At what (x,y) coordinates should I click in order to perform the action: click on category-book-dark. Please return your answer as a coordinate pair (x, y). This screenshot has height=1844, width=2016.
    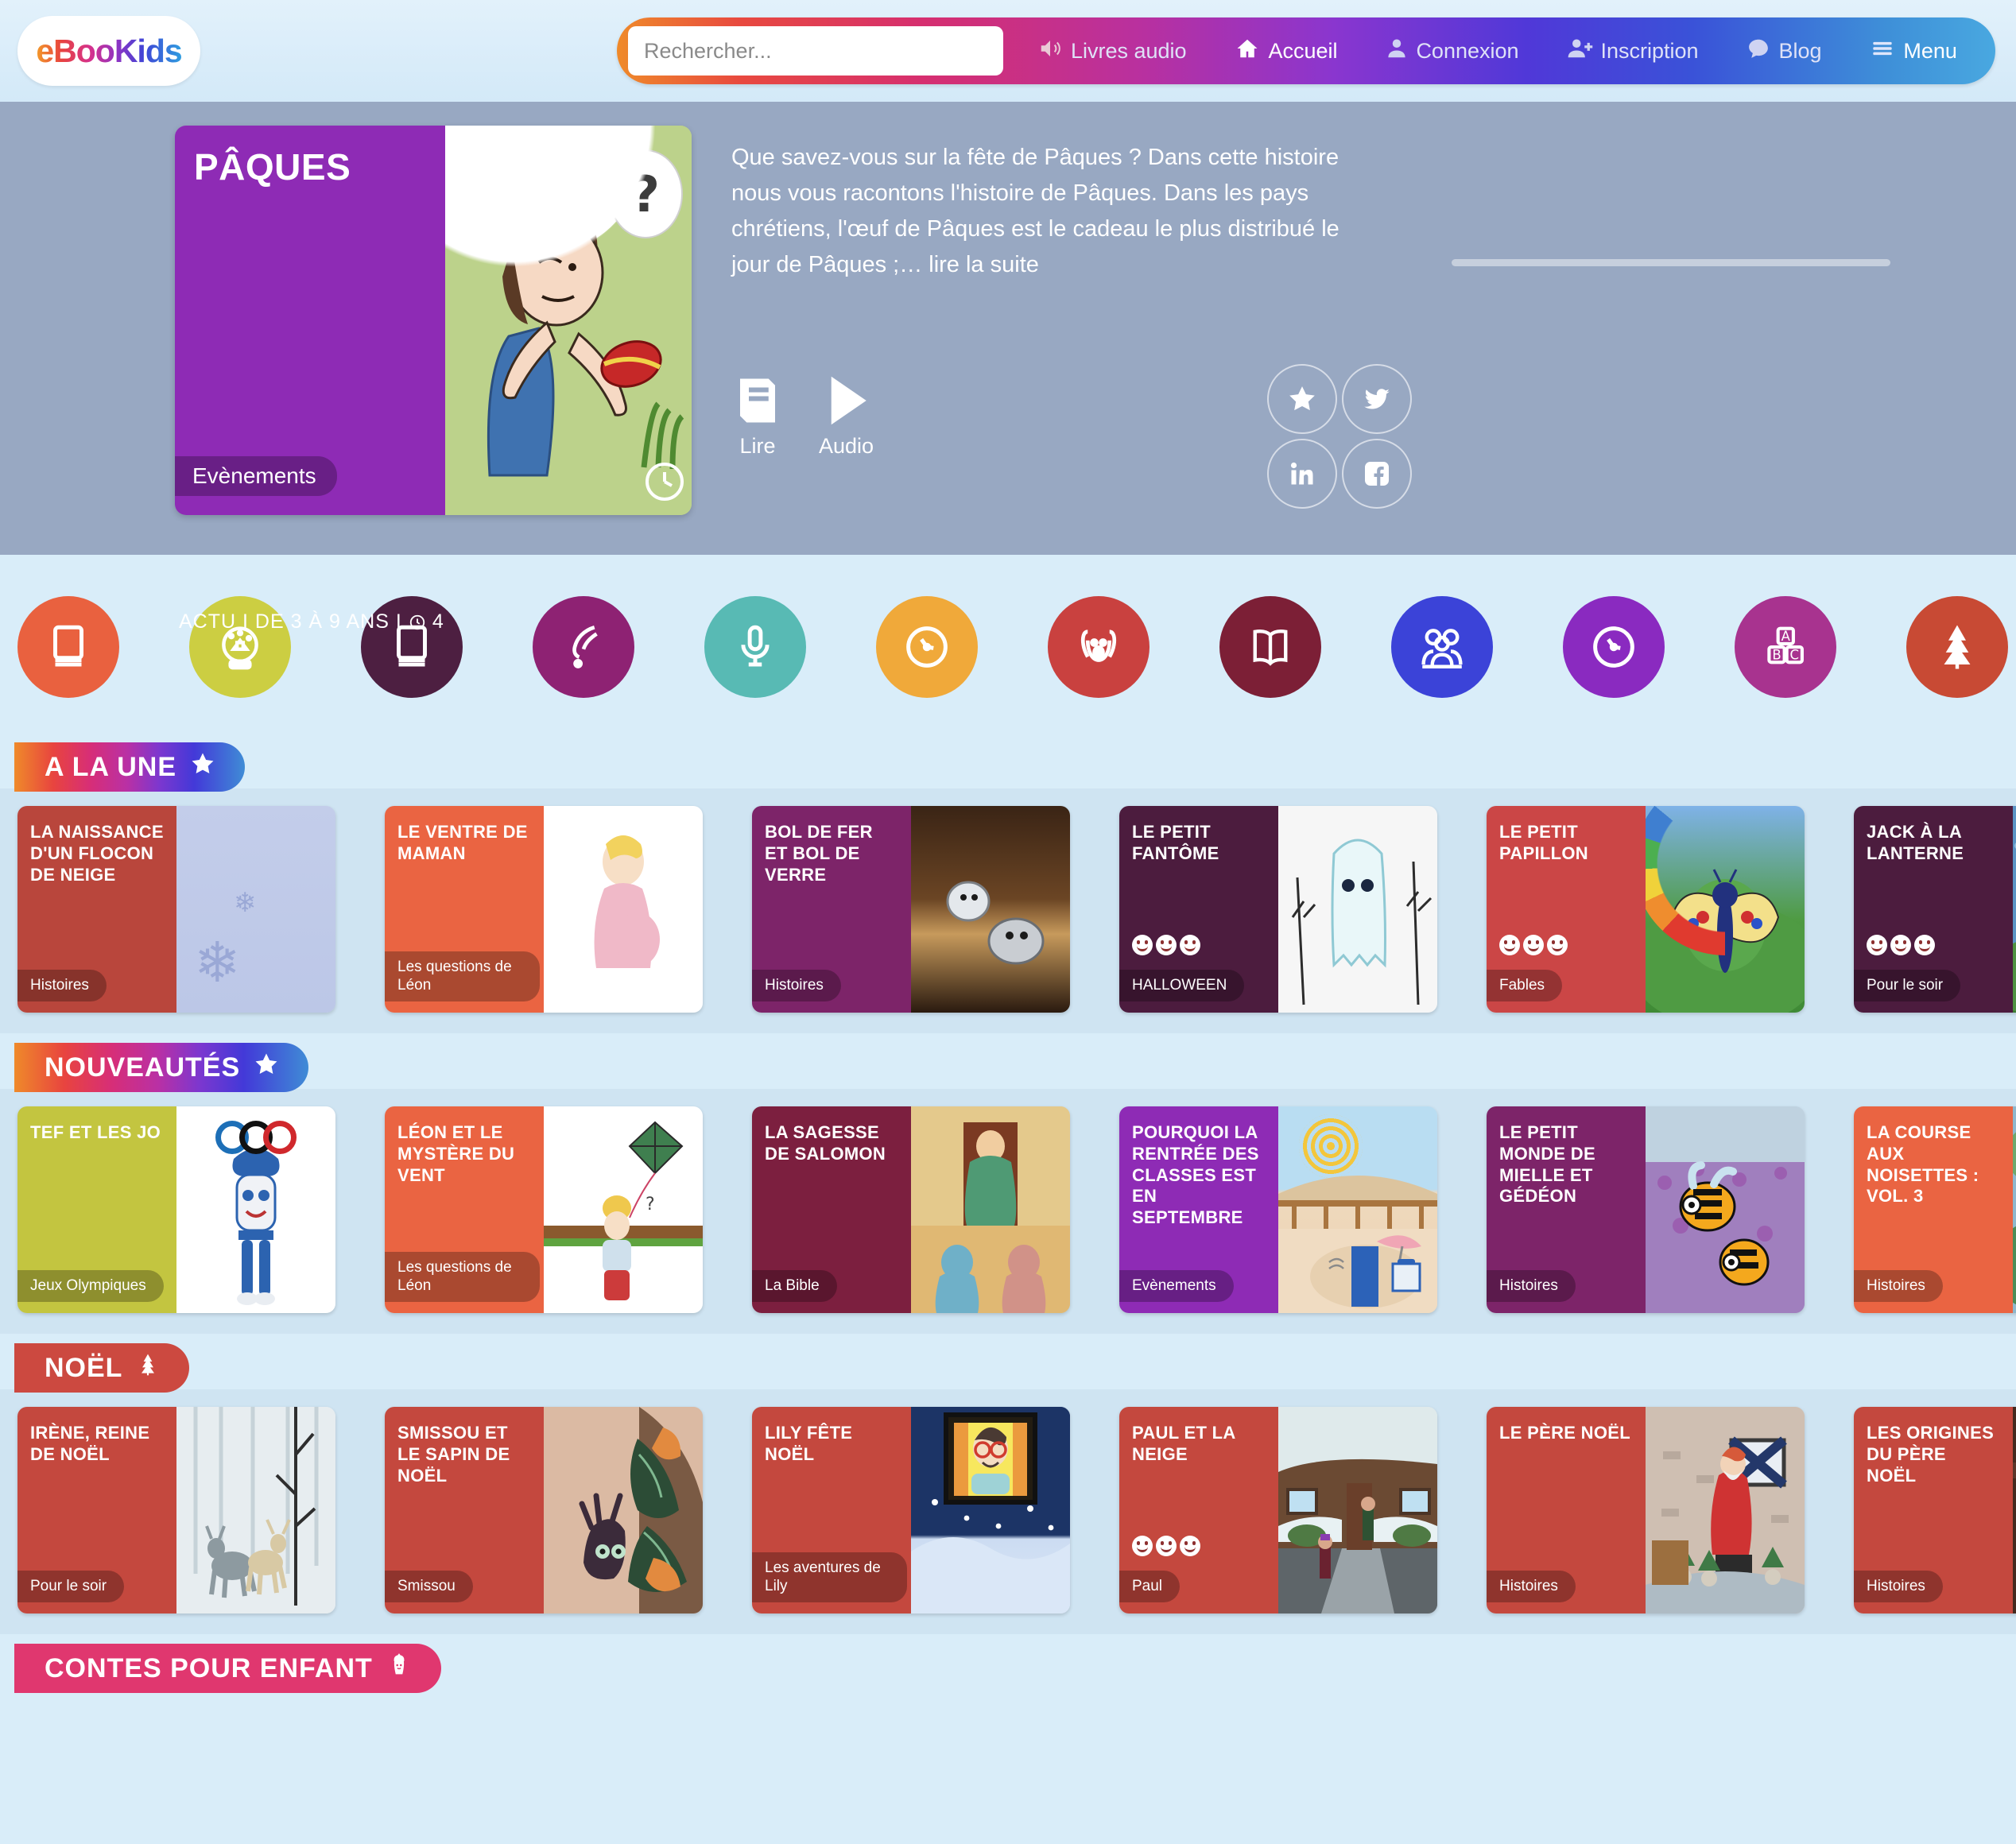
    Looking at the image, I should click on (412, 647).